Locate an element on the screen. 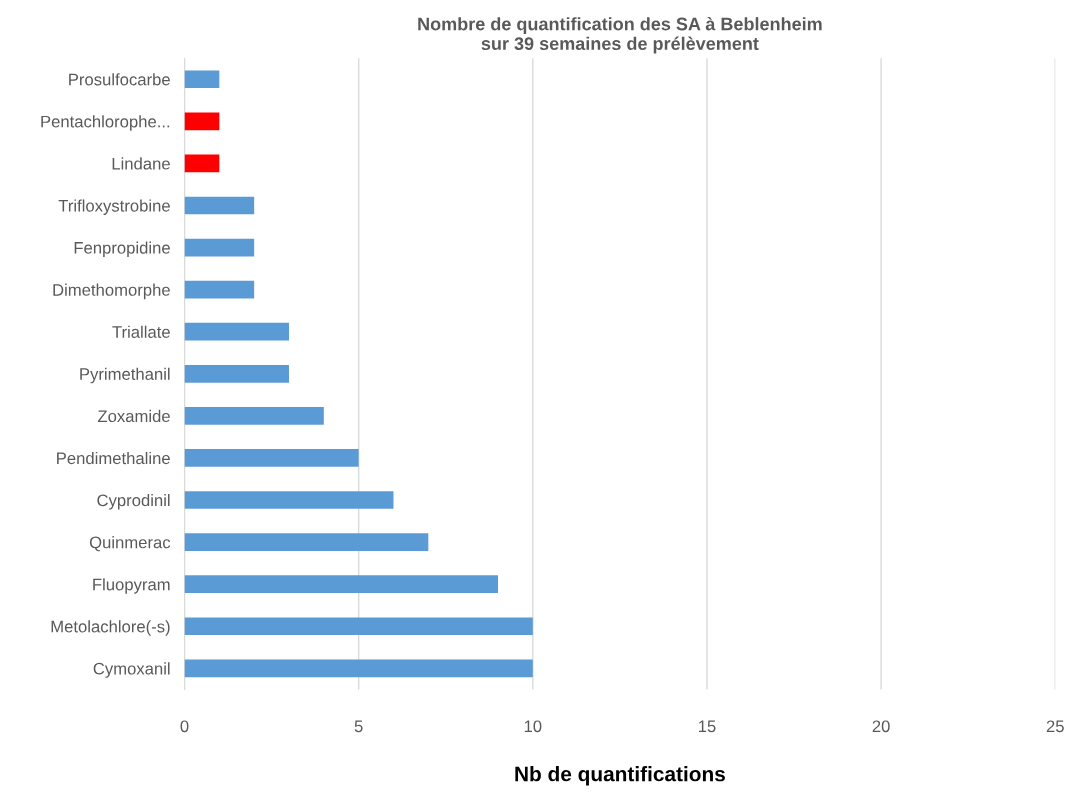 The image size is (1079, 797). y-tick-label: Quinmerac is located at coordinates (130, 544).